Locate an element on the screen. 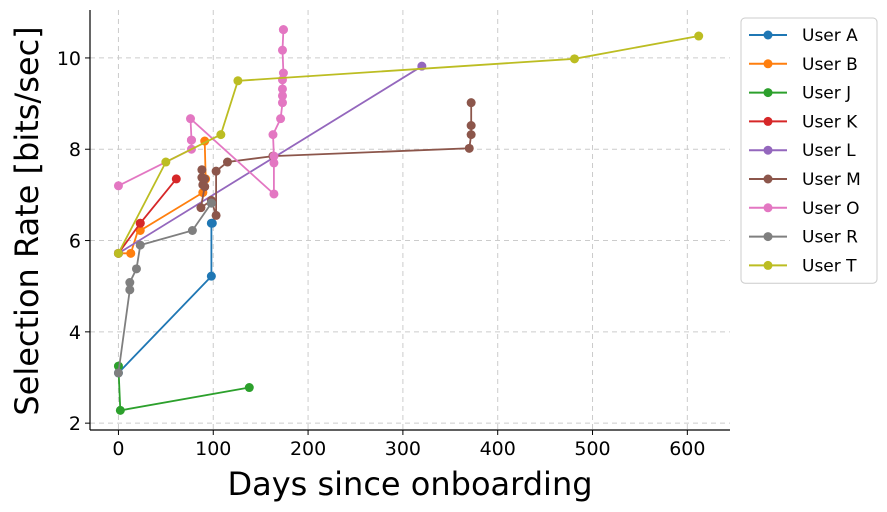 The width and height of the screenshot is (887, 512). legend-marker-user-l is located at coordinates (768, 150).